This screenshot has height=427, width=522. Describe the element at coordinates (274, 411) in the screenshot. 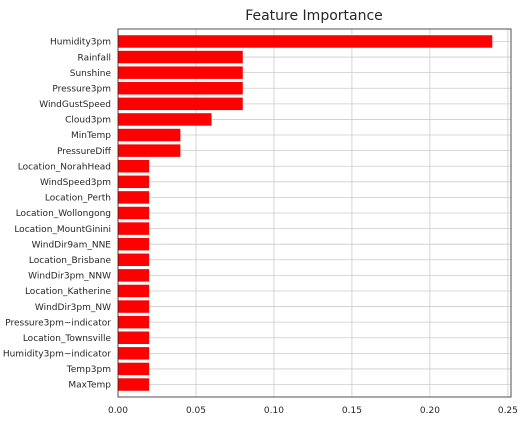

I see `x-tick-label: 0.10` at that location.